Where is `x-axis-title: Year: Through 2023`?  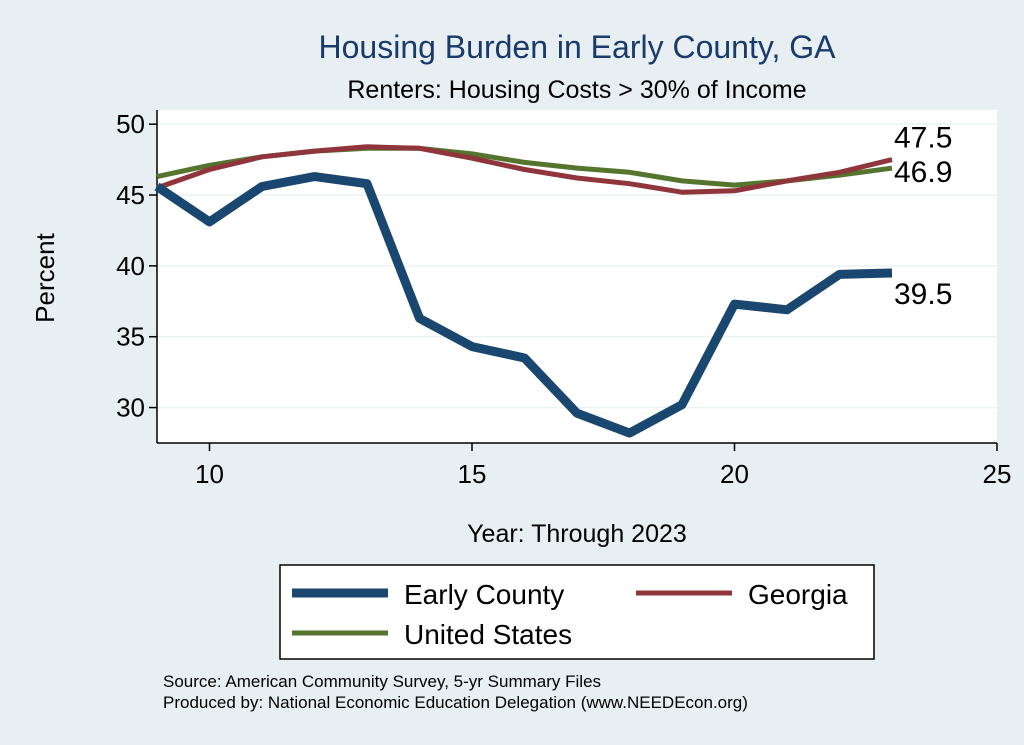
x-axis-title: Year: Through 2023 is located at coordinates (577, 534).